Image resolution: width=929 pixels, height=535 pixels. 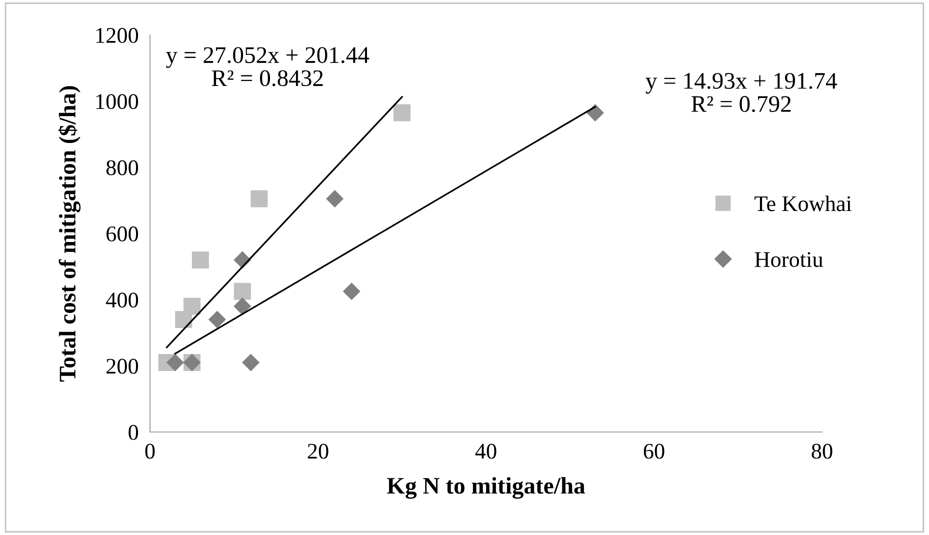 I want to click on annotation: y = 27.052x + 201.44 R² = 0.8432, so click(x=268, y=66).